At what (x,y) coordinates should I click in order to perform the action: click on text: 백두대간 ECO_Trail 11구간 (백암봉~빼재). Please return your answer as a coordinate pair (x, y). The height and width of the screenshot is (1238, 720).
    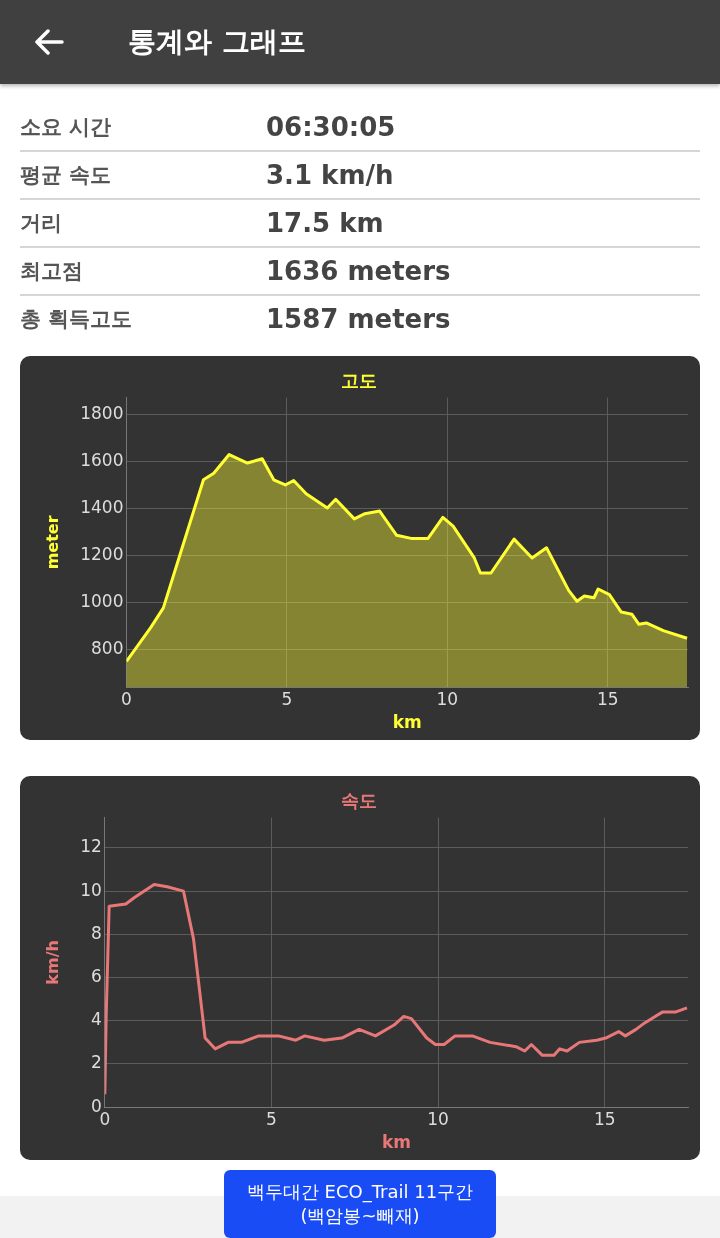
    Looking at the image, I should click on (360, 1204).